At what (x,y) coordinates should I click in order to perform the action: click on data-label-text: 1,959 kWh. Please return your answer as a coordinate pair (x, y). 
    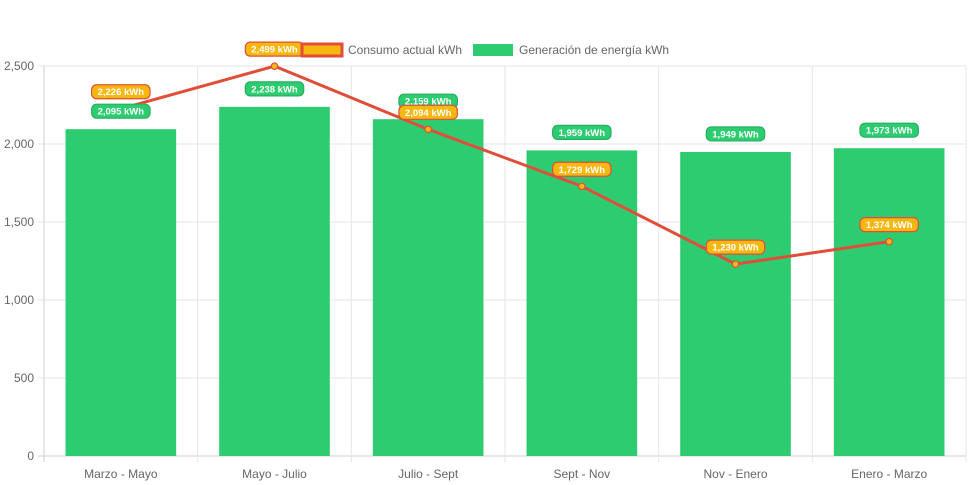
    Looking at the image, I should click on (582, 133).